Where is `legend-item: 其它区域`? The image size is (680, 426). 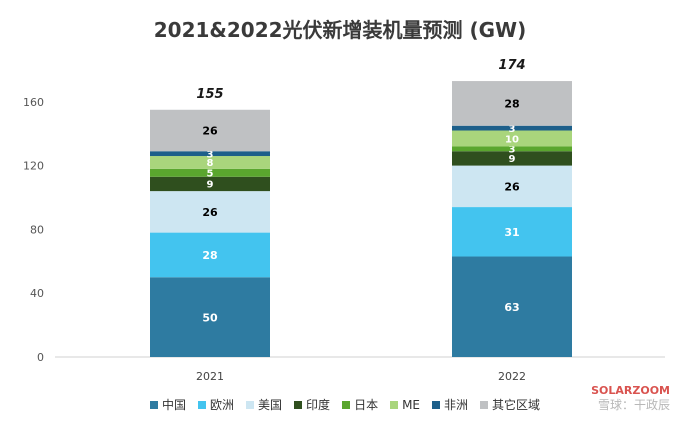
legend-item: 其它区域 is located at coordinates (510, 404).